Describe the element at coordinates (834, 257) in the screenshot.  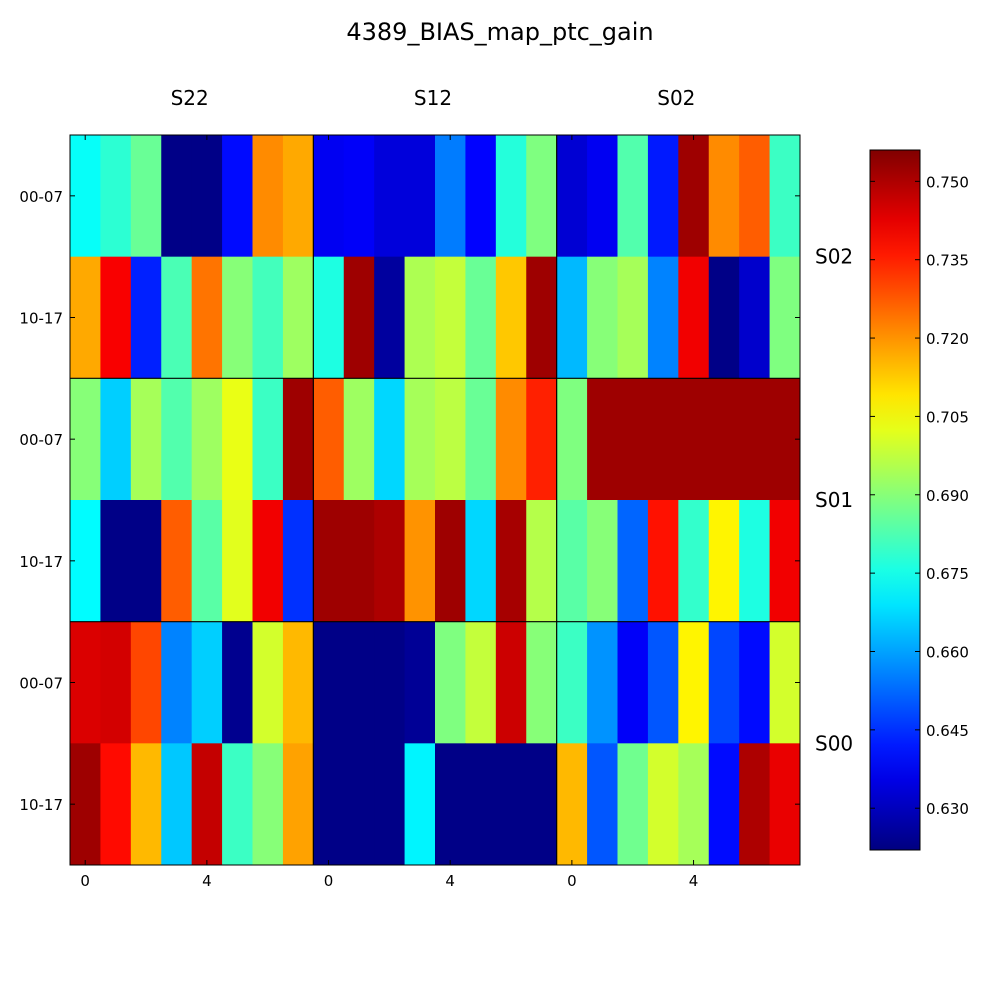
I see `row-group-label: S02` at that location.